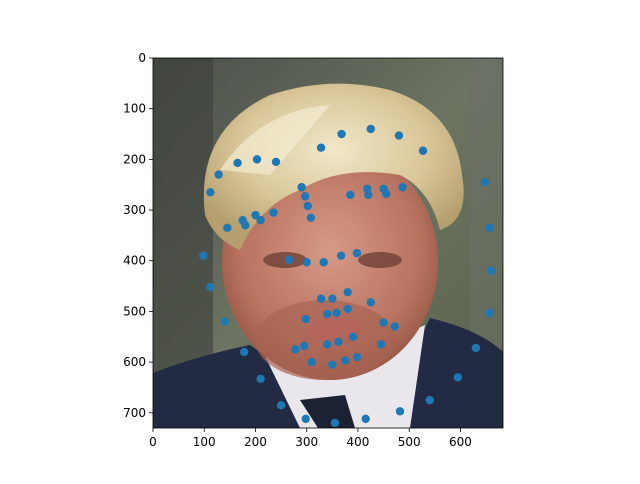 This screenshot has width=640, height=484. I want to click on y-tick-label: 700, so click(134, 413).